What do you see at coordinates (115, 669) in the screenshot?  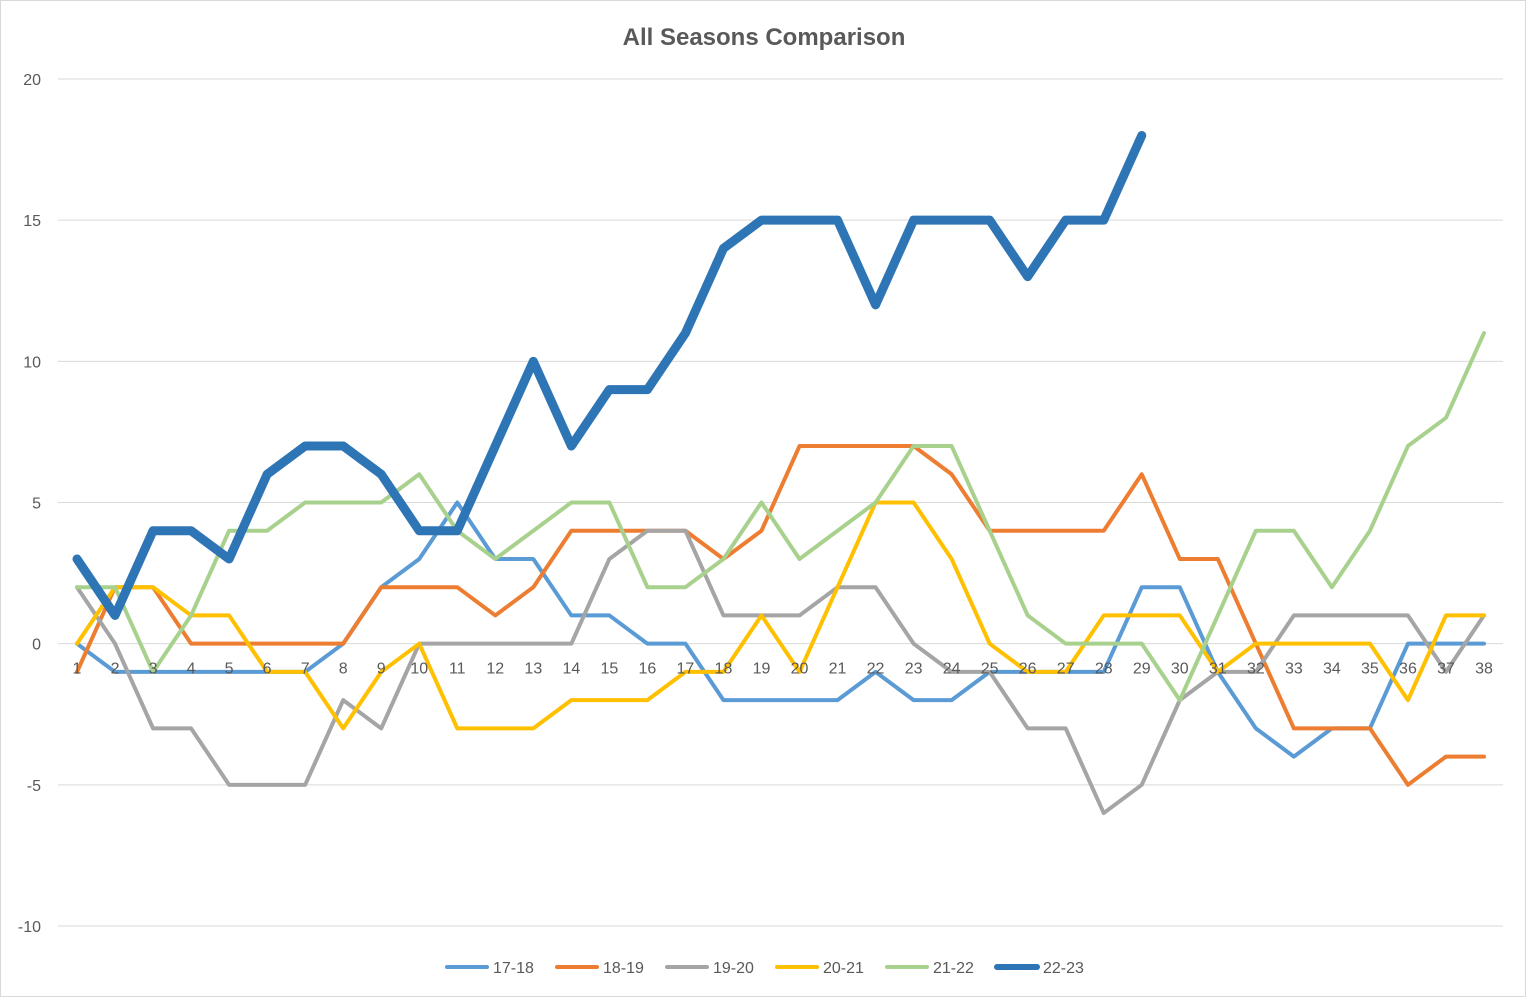 I see `x-tick-label: 2` at bounding box center [115, 669].